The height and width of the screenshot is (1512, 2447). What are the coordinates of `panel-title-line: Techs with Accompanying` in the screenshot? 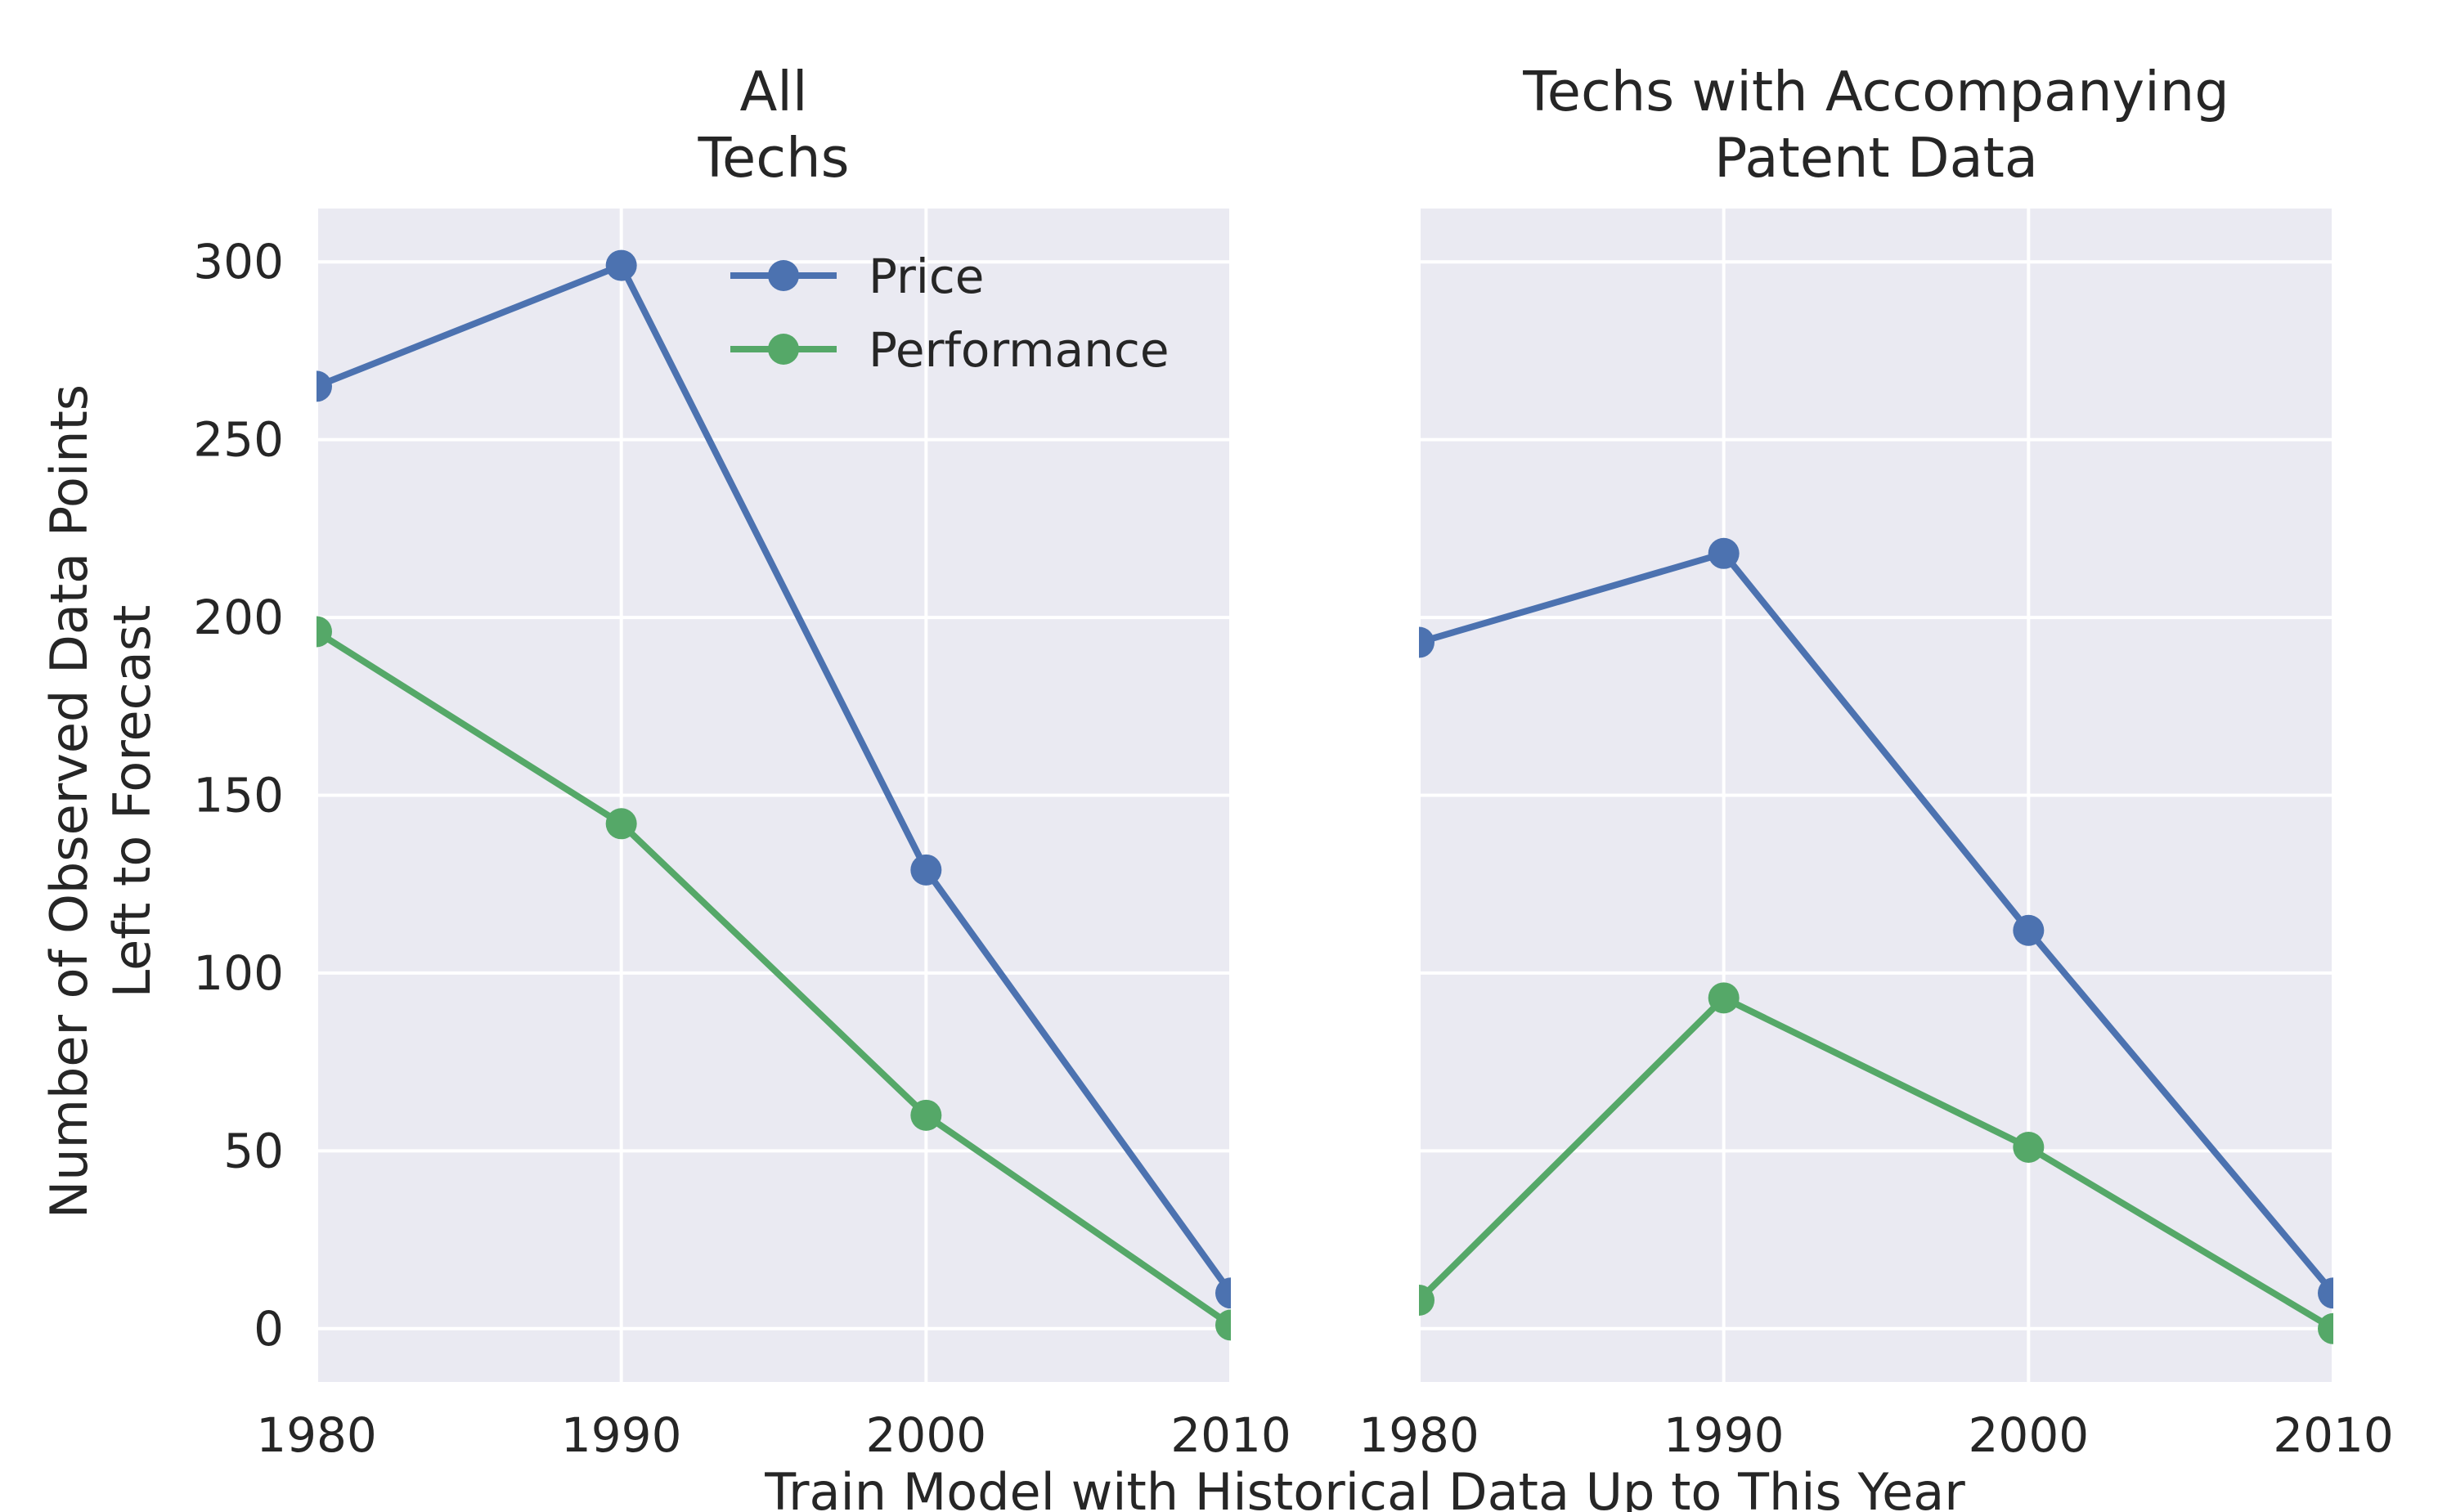 It's located at (1875, 91).